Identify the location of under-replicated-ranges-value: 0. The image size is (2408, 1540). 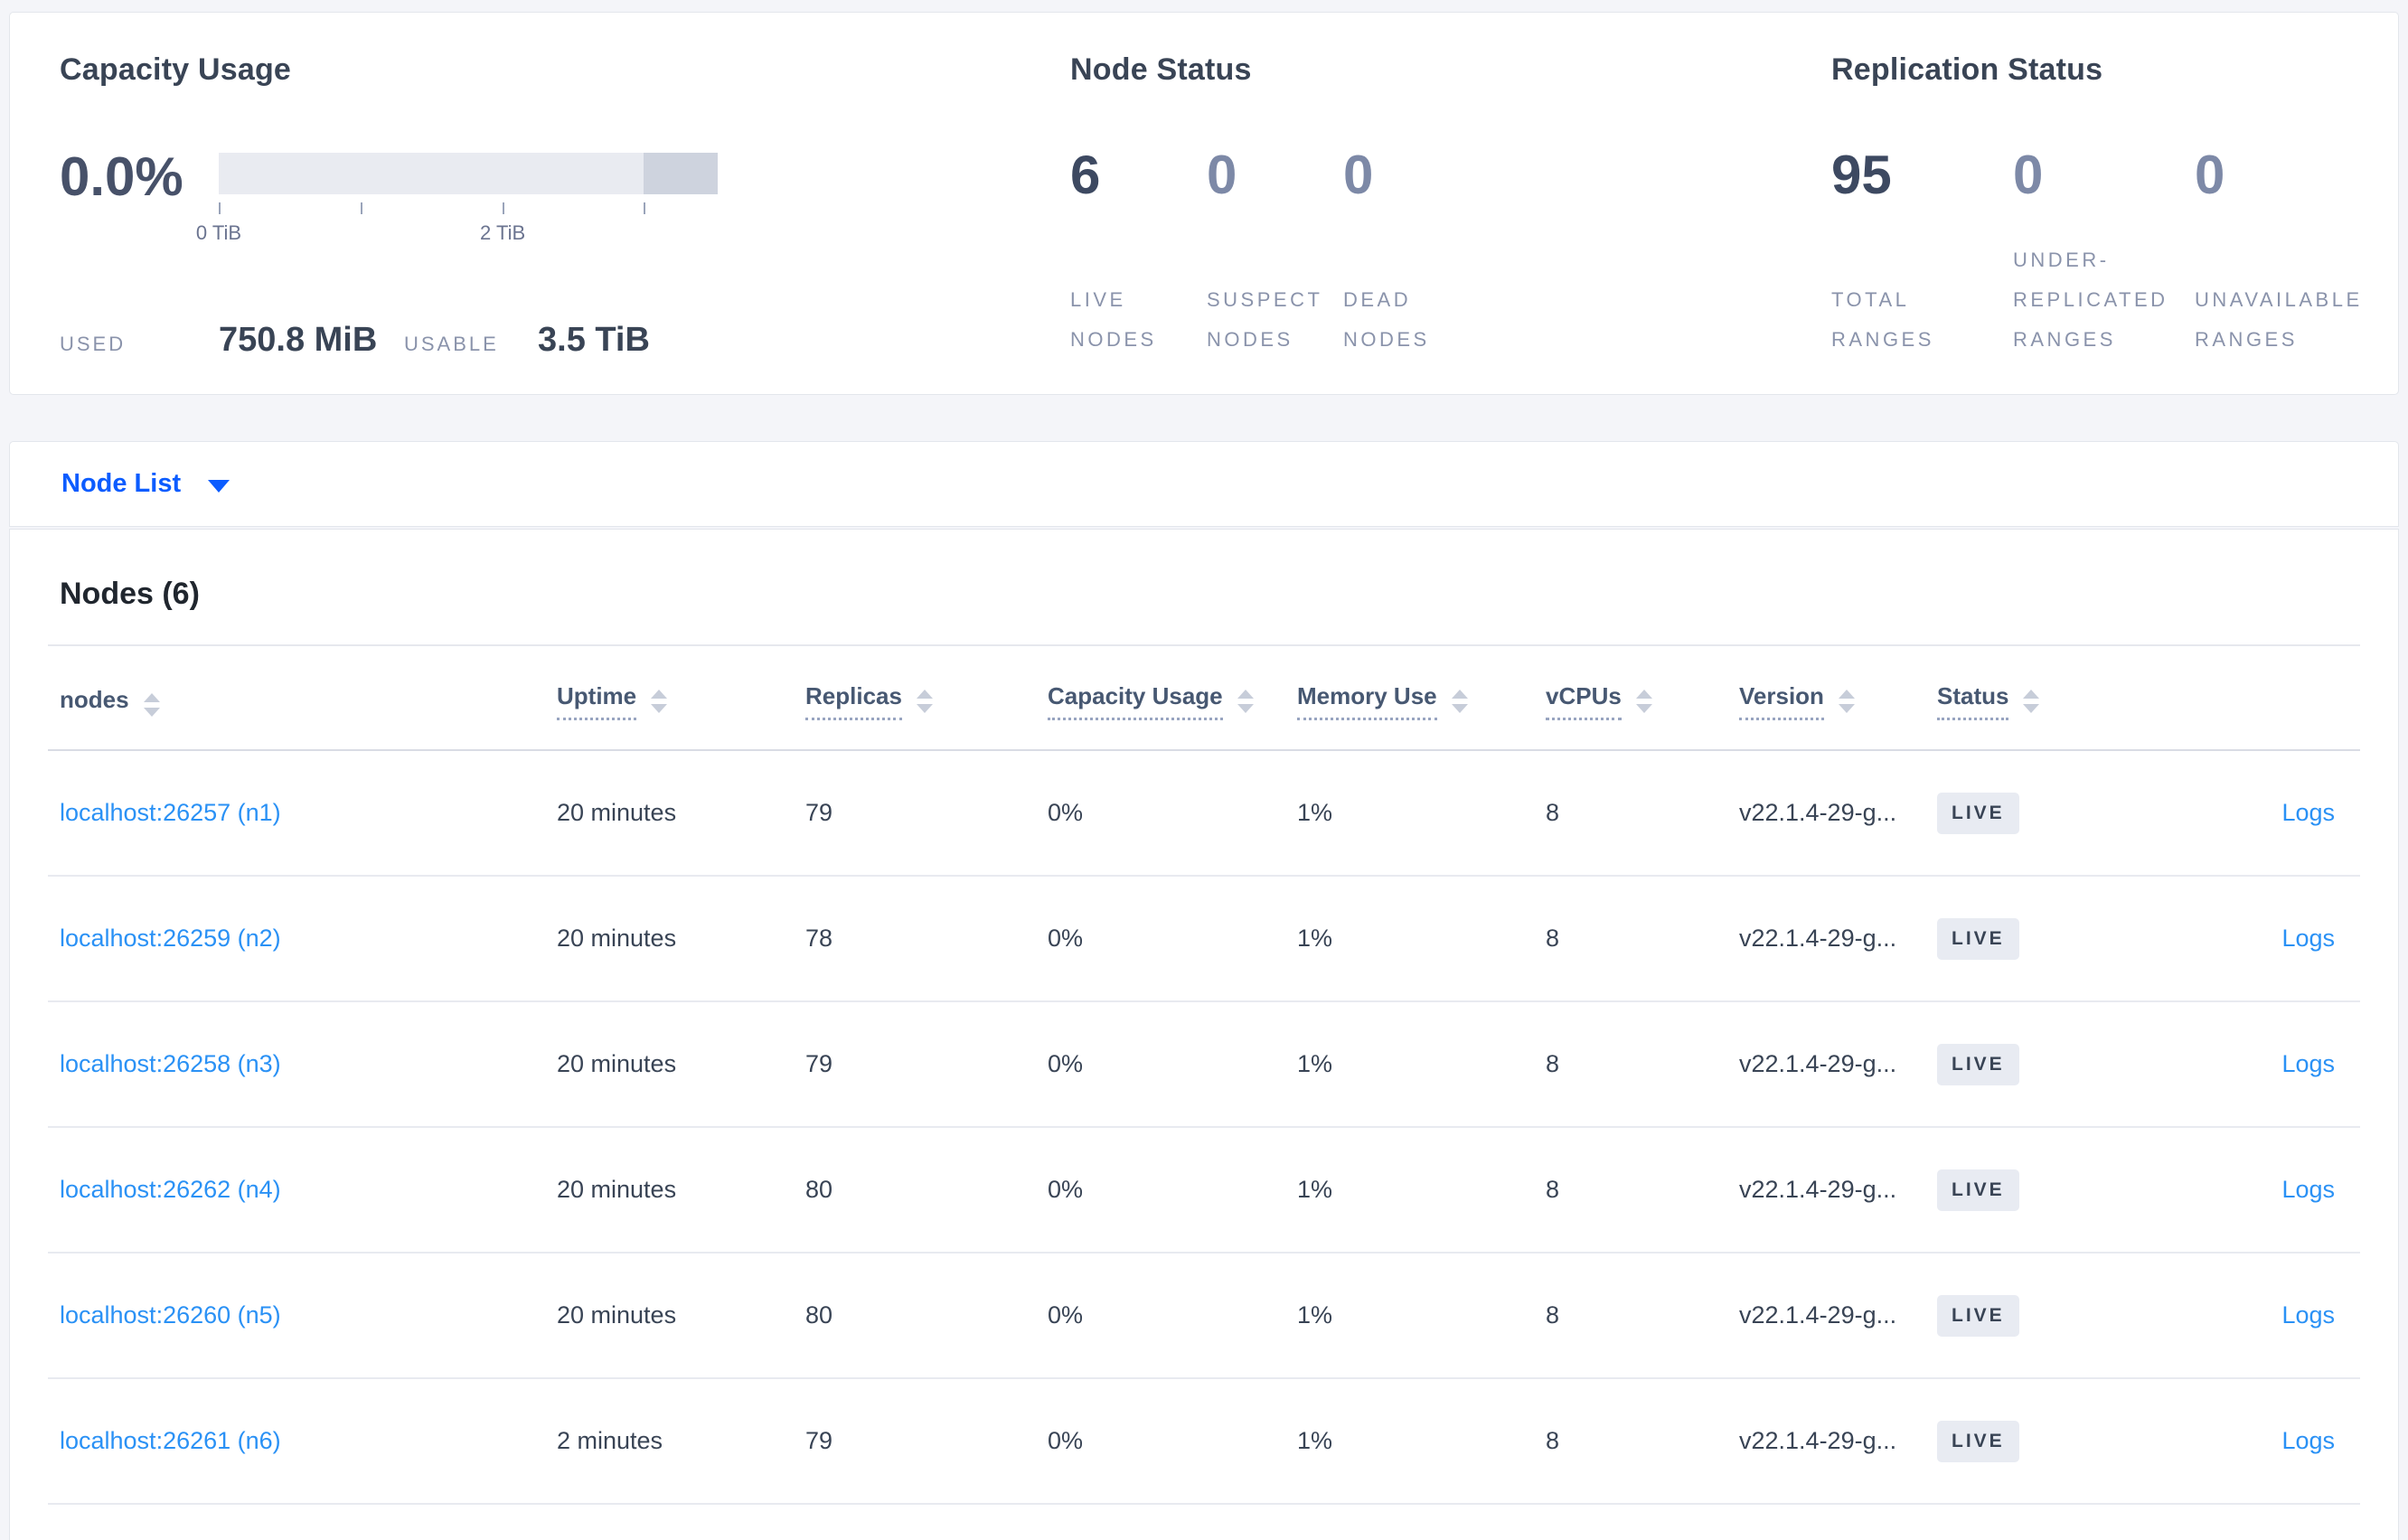
(2028, 175).